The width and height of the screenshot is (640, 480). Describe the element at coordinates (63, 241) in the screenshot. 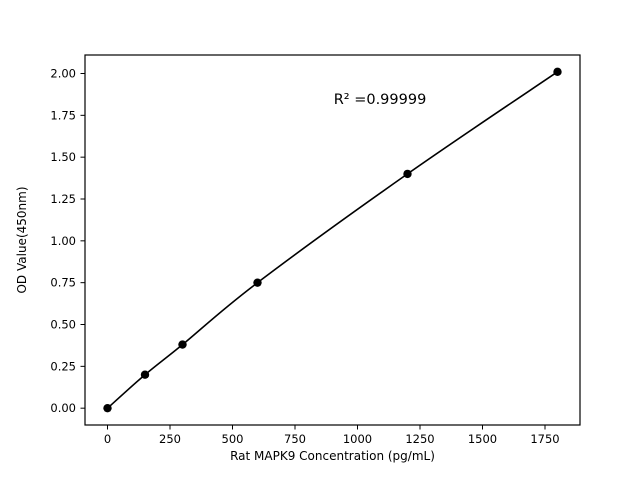

I see `y-axis-tick-label: 1.00` at that location.